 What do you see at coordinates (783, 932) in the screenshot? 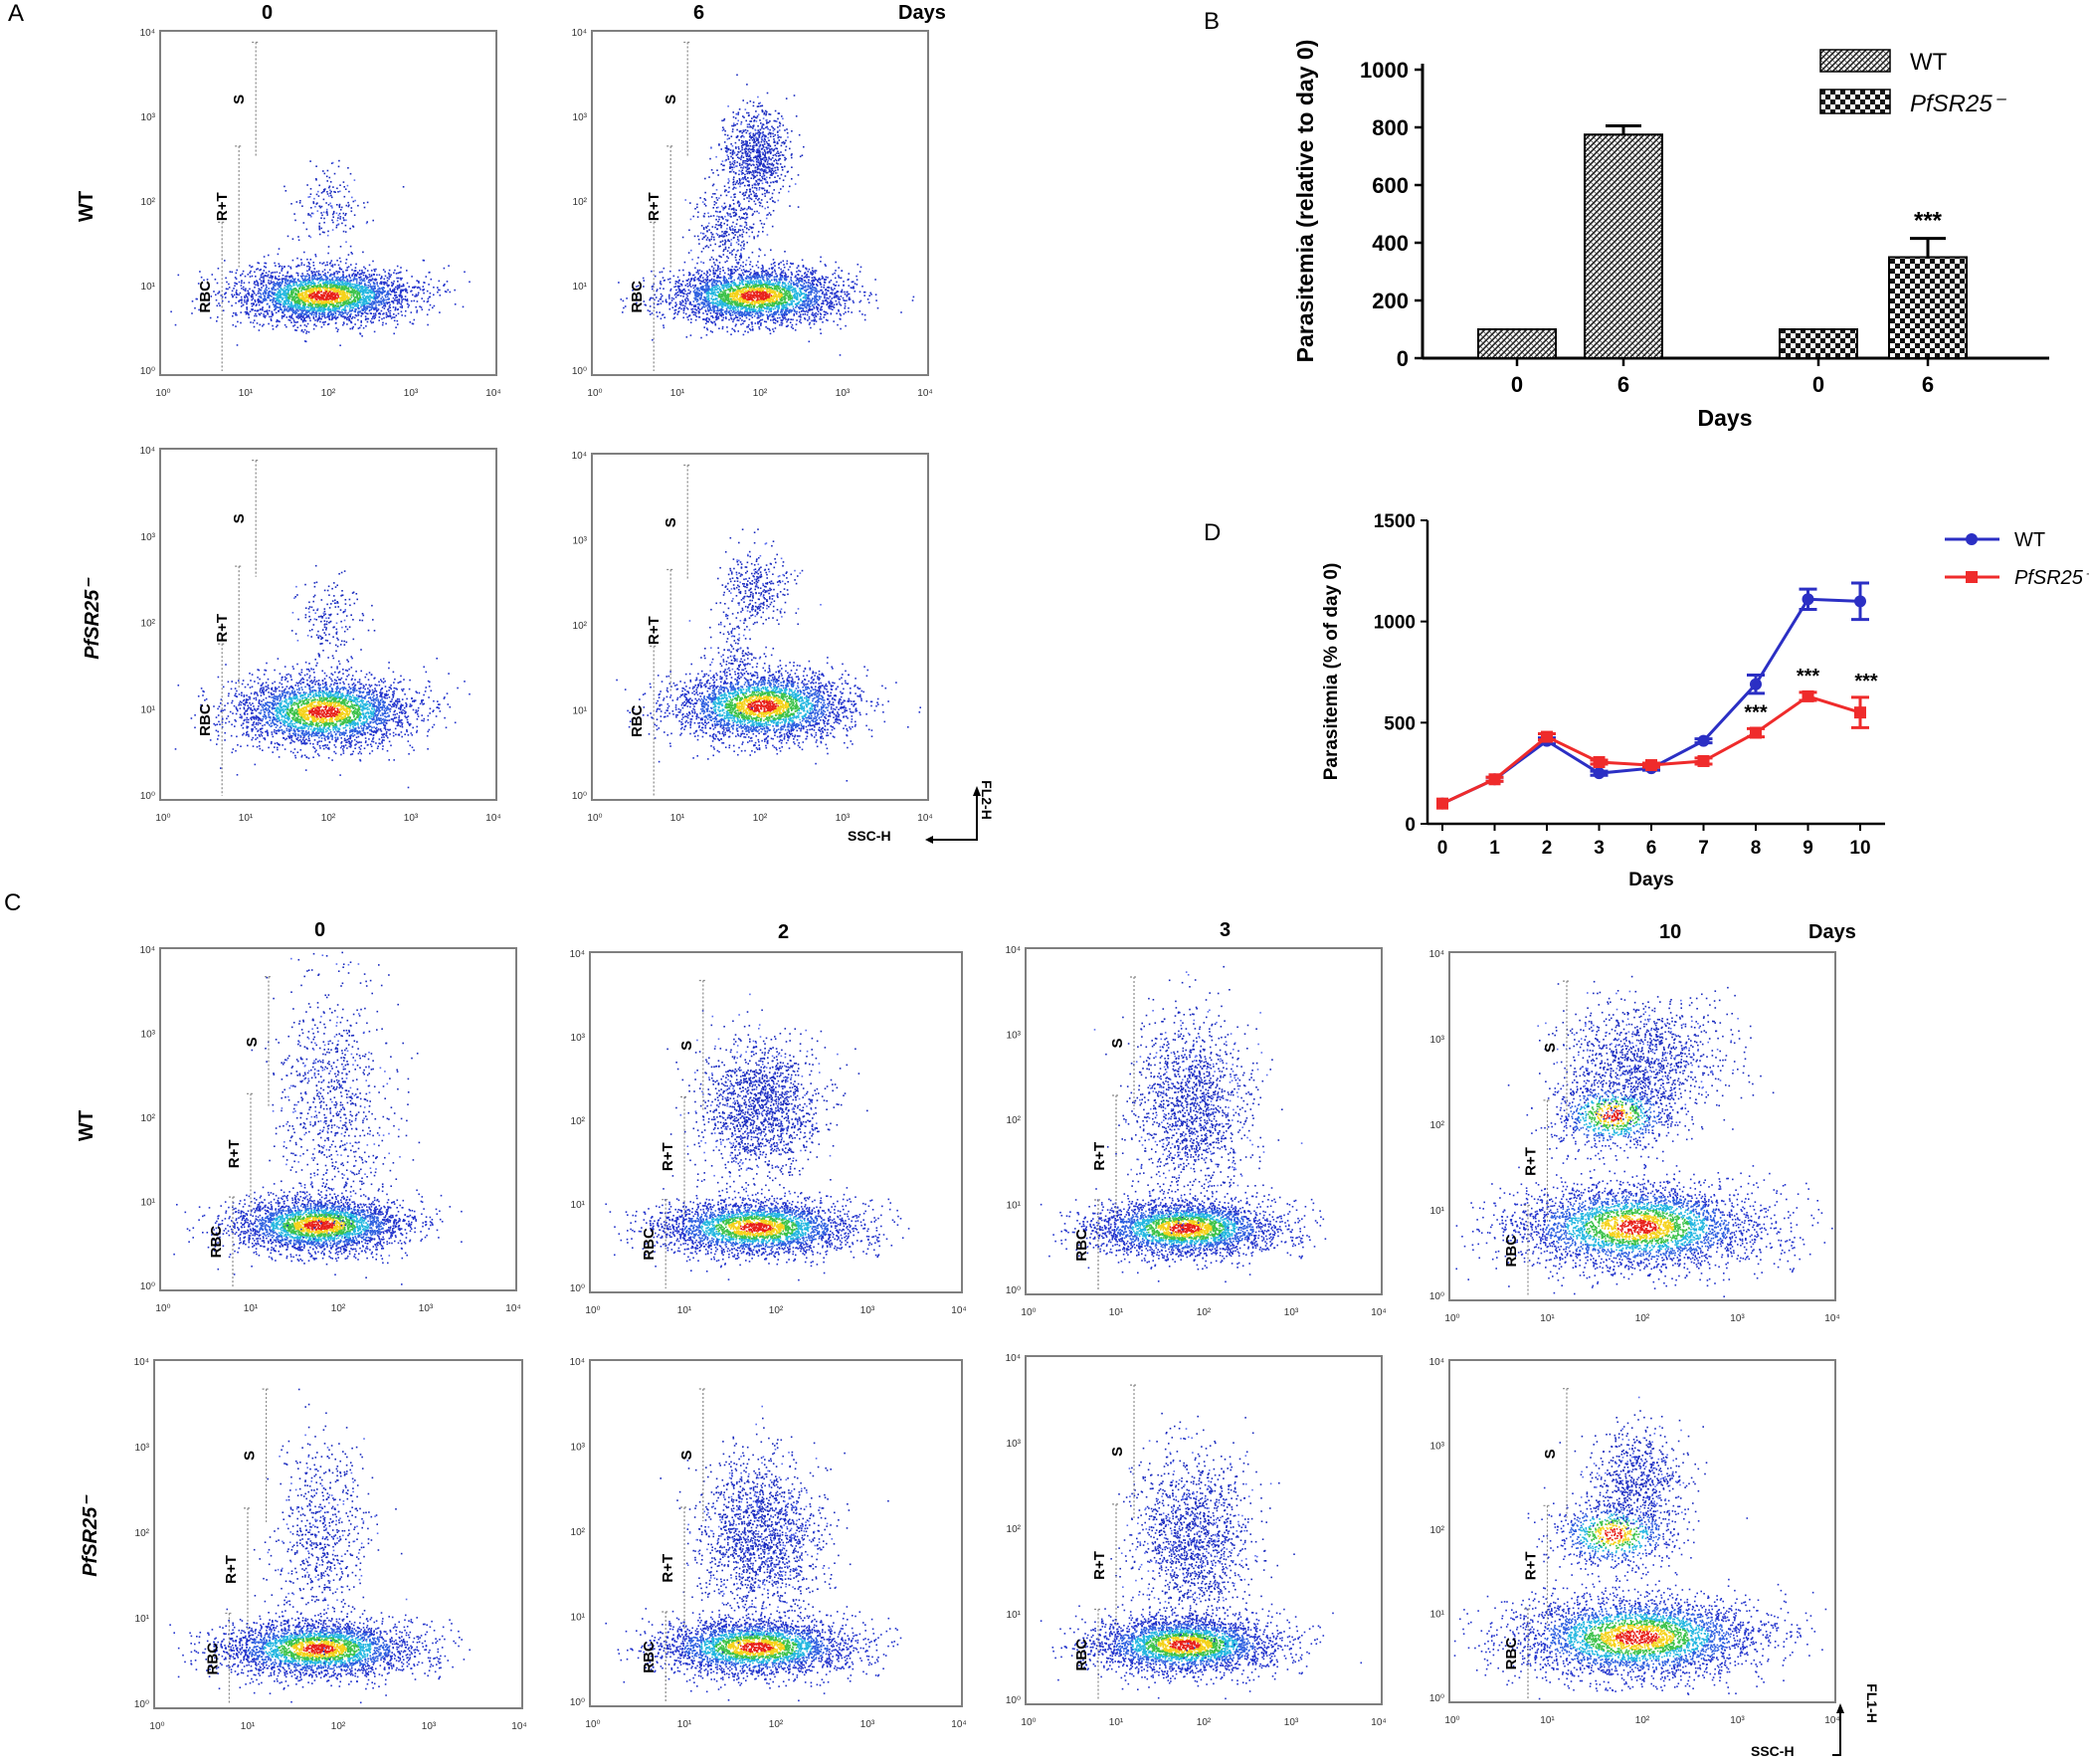
I see `c-col-label-2: 2` at bounding box center [783, 932].